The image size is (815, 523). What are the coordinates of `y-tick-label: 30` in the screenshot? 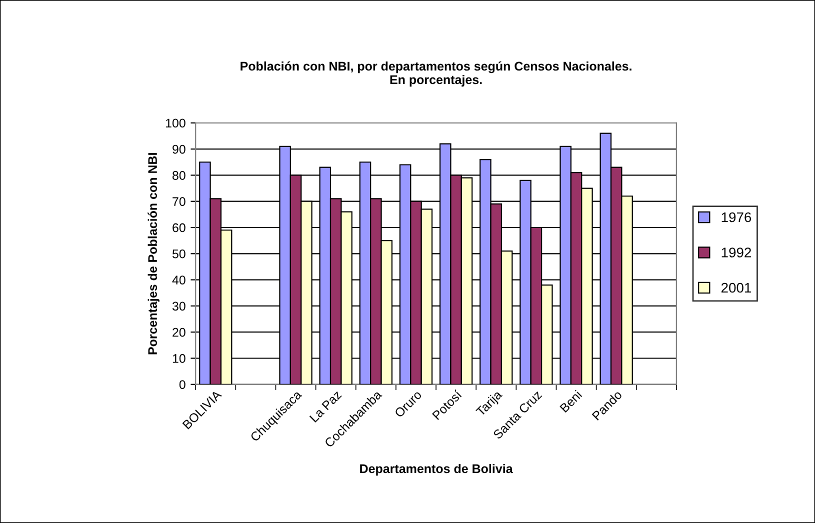 It's located at (179, 306).